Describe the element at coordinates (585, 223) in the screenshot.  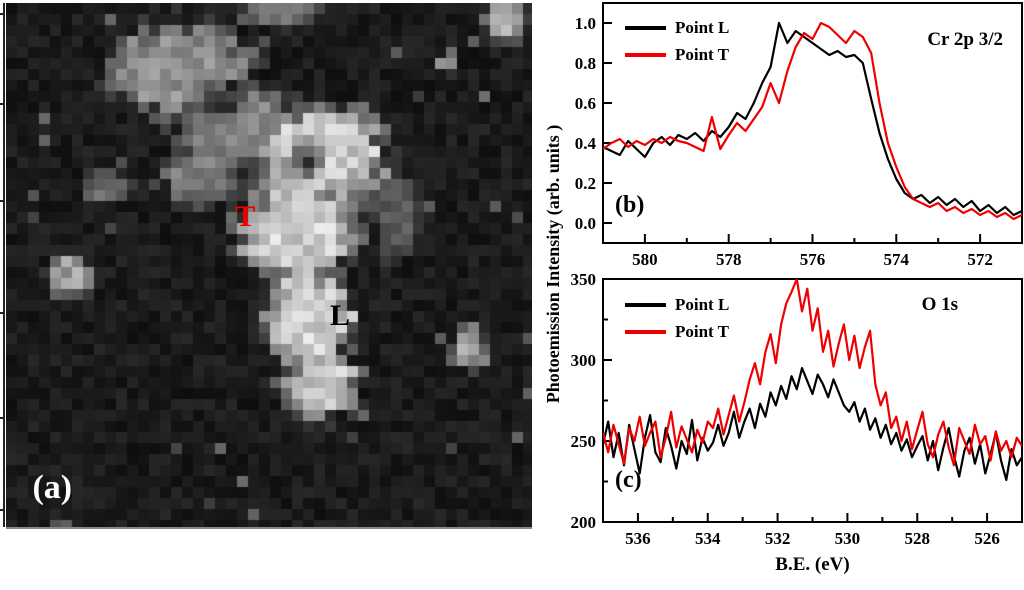
I see `y-tick-label: 0.0` at that location.